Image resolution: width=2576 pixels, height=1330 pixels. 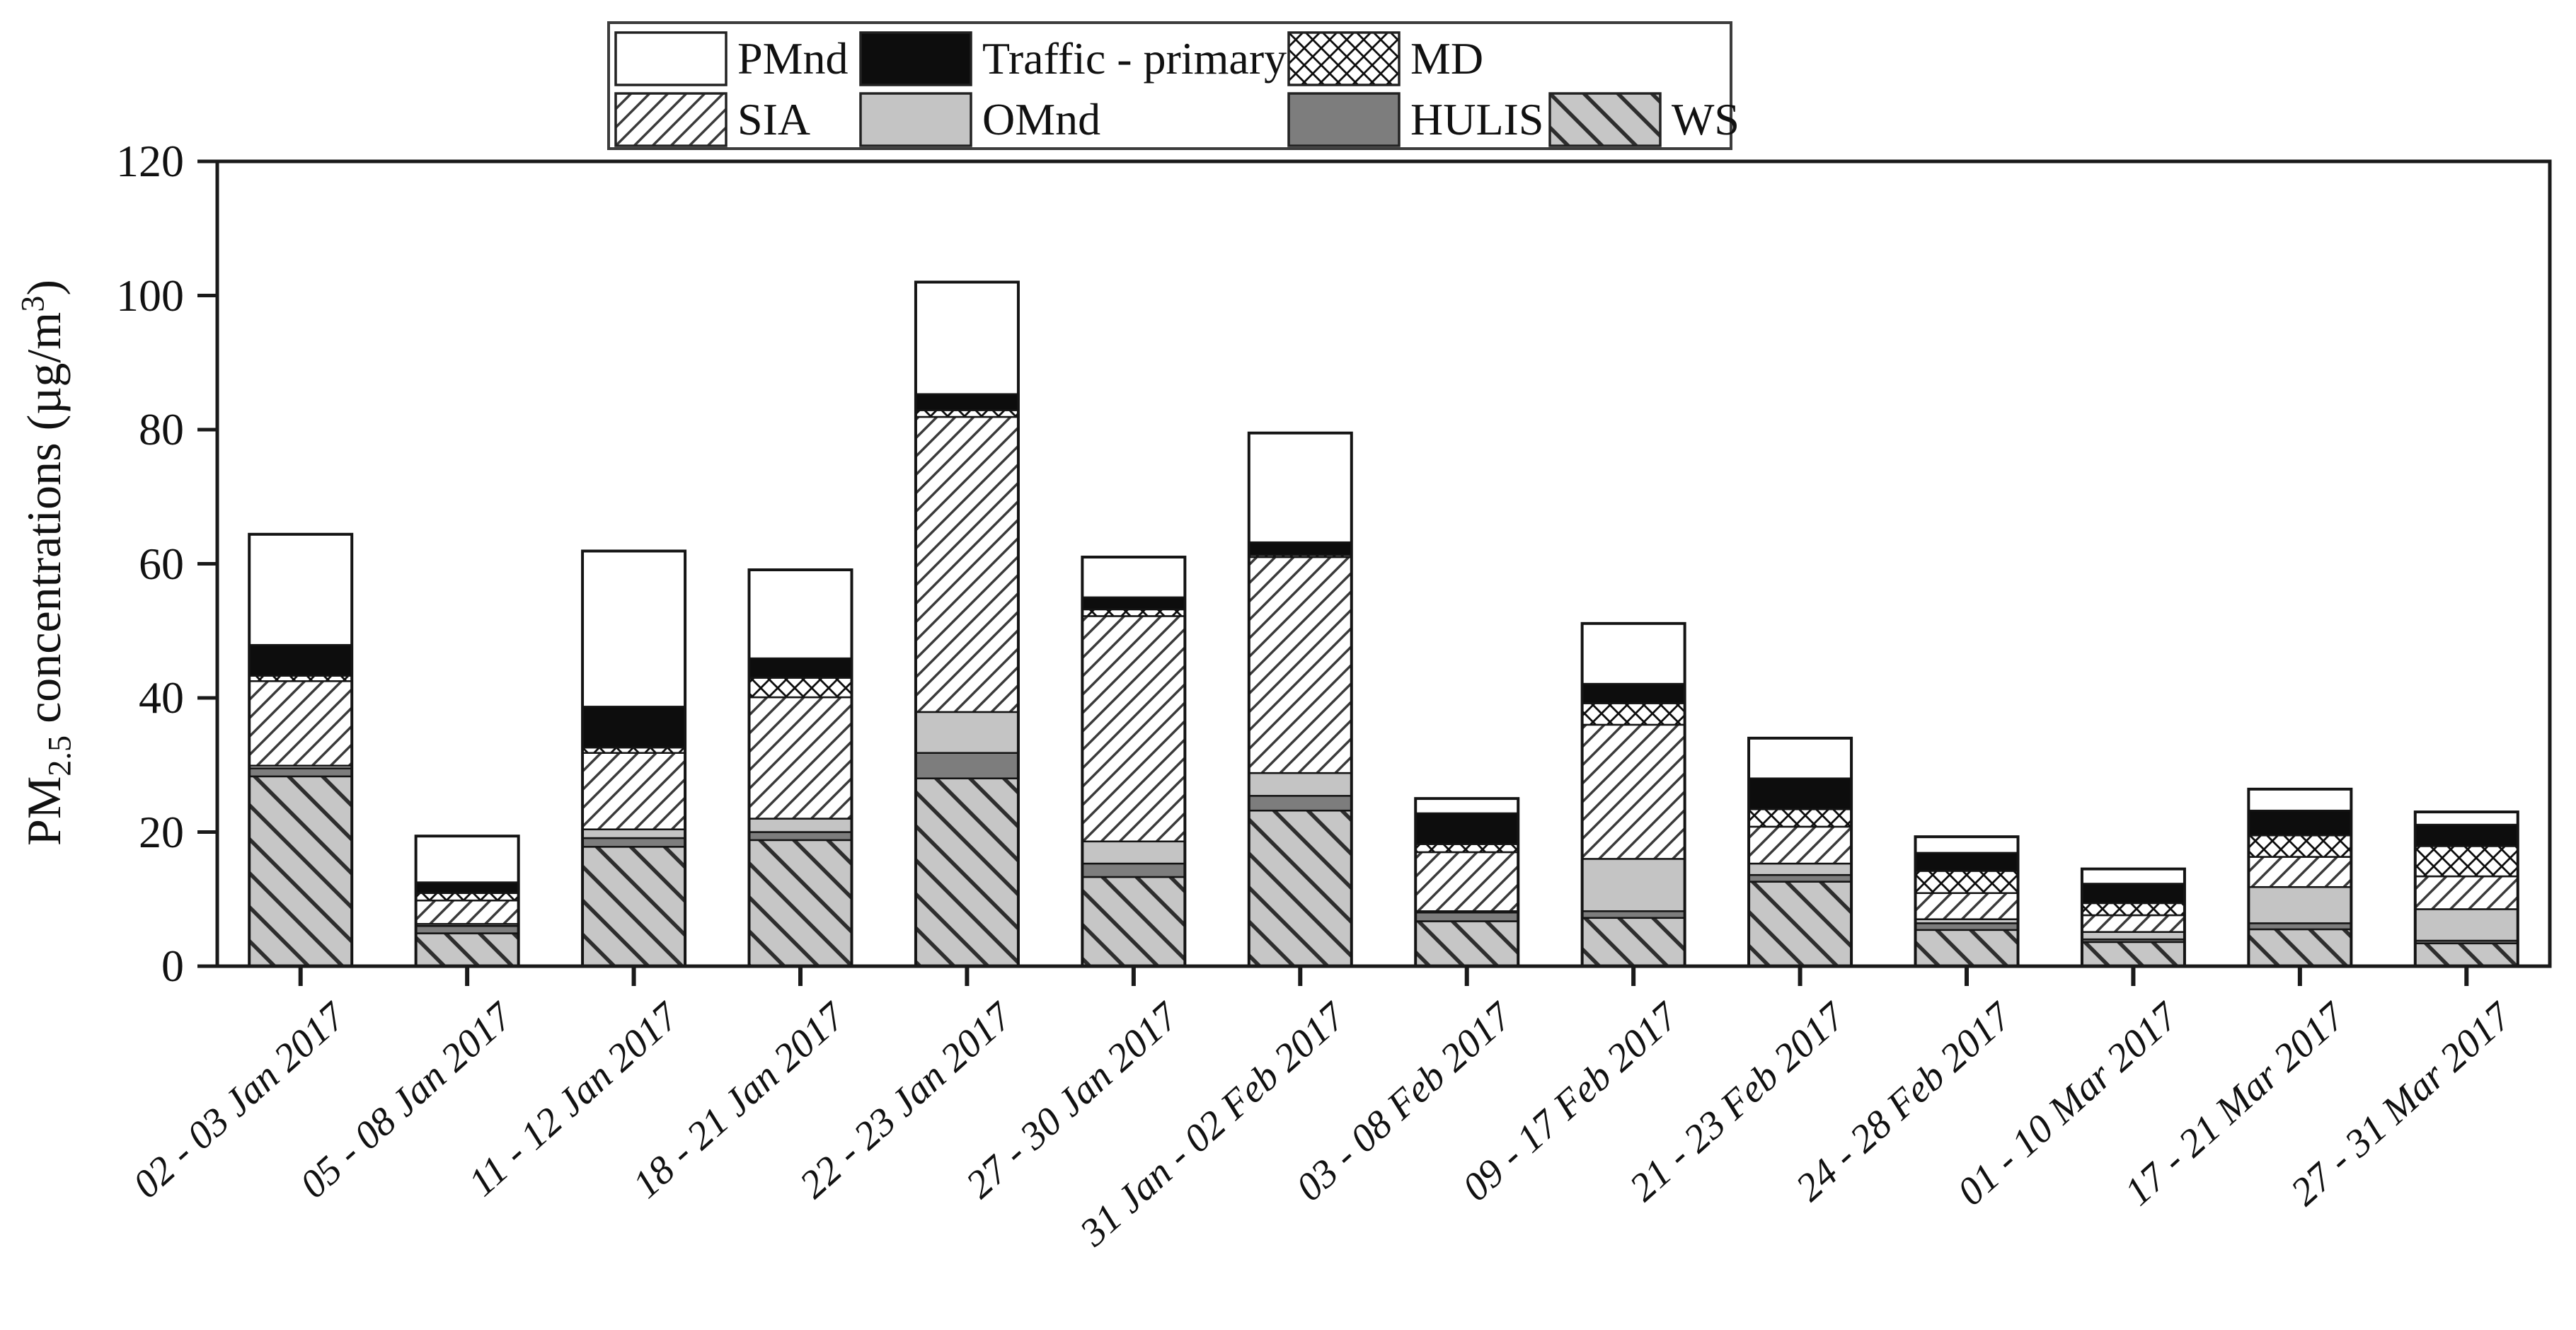 I want to click on bar-05 - 08 Jan 2017, so click(x=467, y=901).